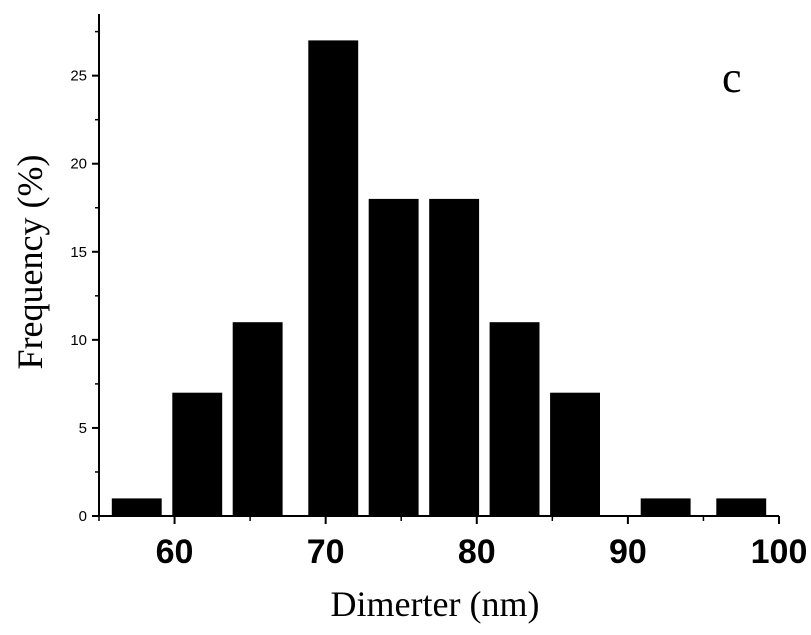  Describe the element at coordinates (435, 604) in the screenshot. I see `x-axis-title: Dimerter (nm)` at that location.